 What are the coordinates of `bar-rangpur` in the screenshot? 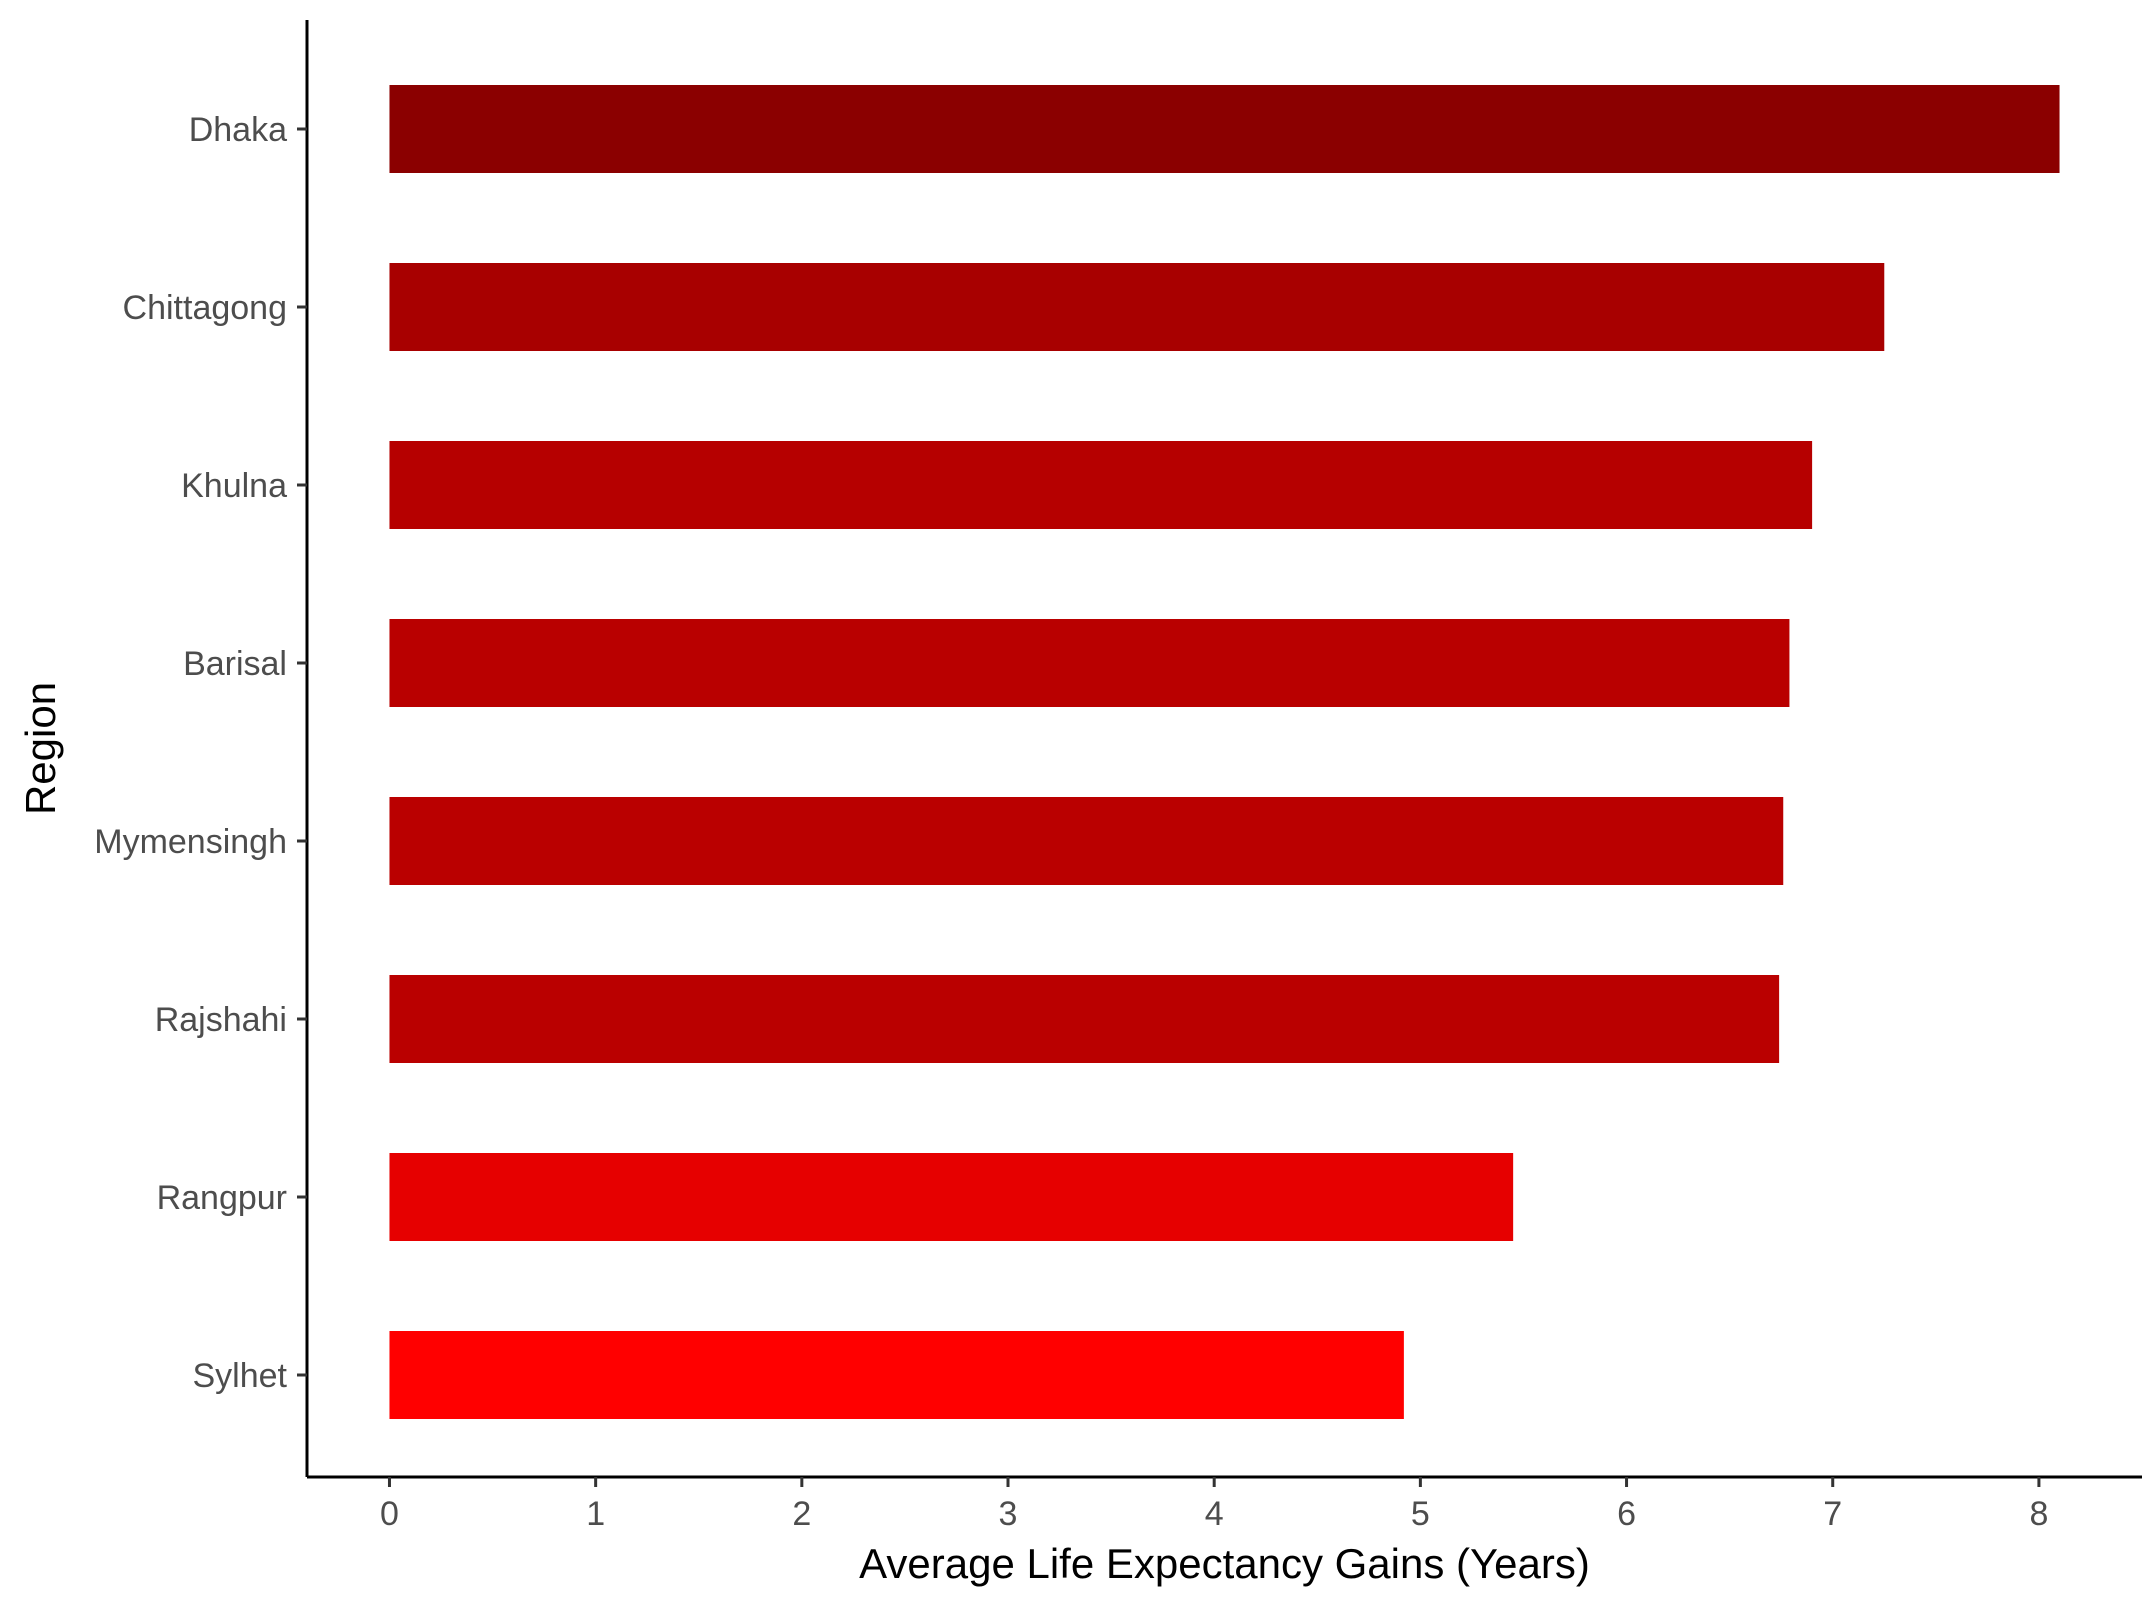 It's located at (951, 1197).